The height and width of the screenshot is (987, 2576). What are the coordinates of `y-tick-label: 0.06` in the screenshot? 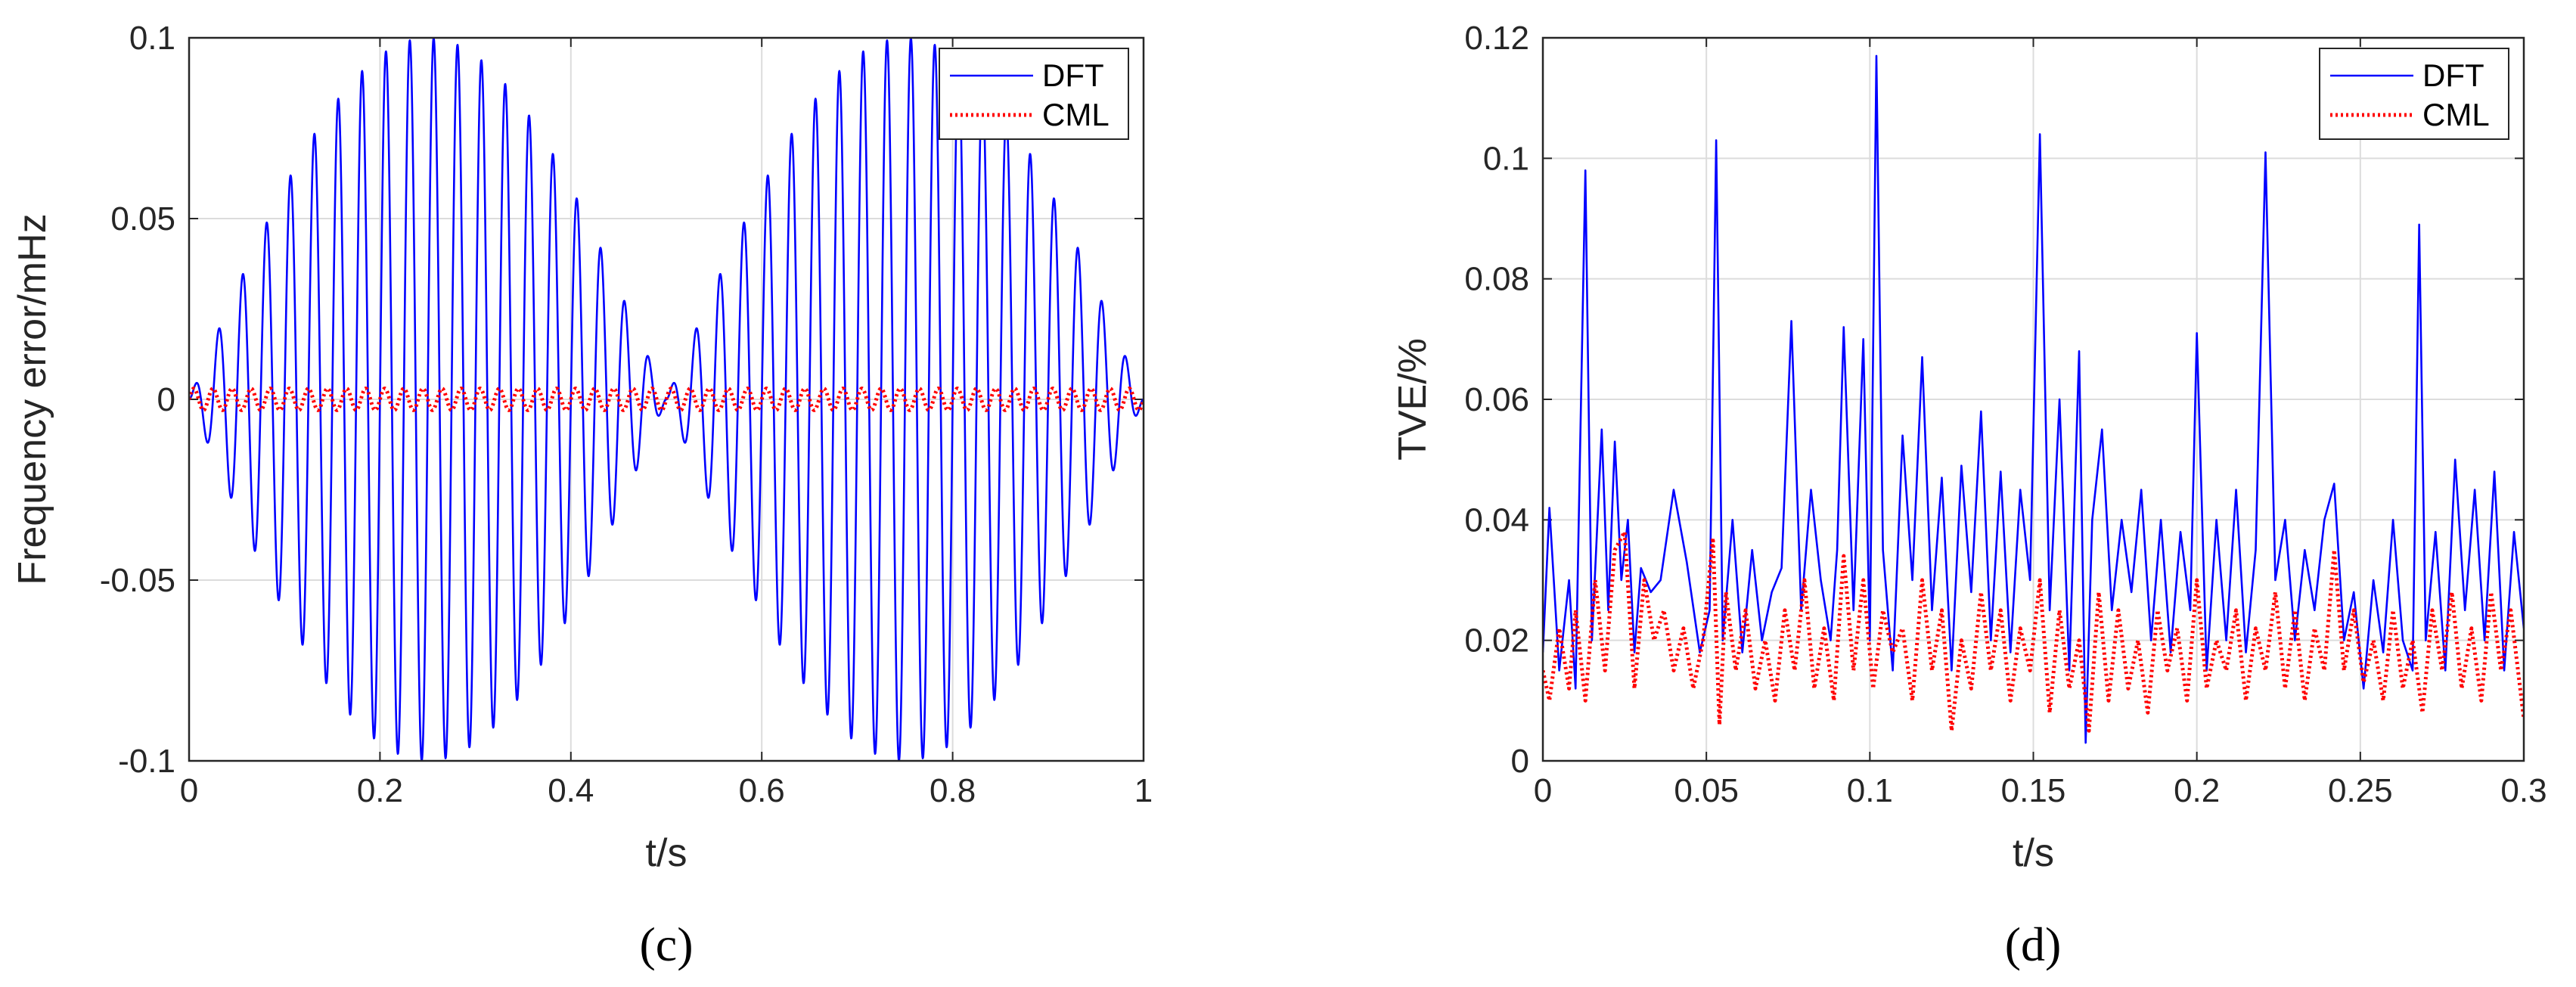 It's located at (1496, 399).